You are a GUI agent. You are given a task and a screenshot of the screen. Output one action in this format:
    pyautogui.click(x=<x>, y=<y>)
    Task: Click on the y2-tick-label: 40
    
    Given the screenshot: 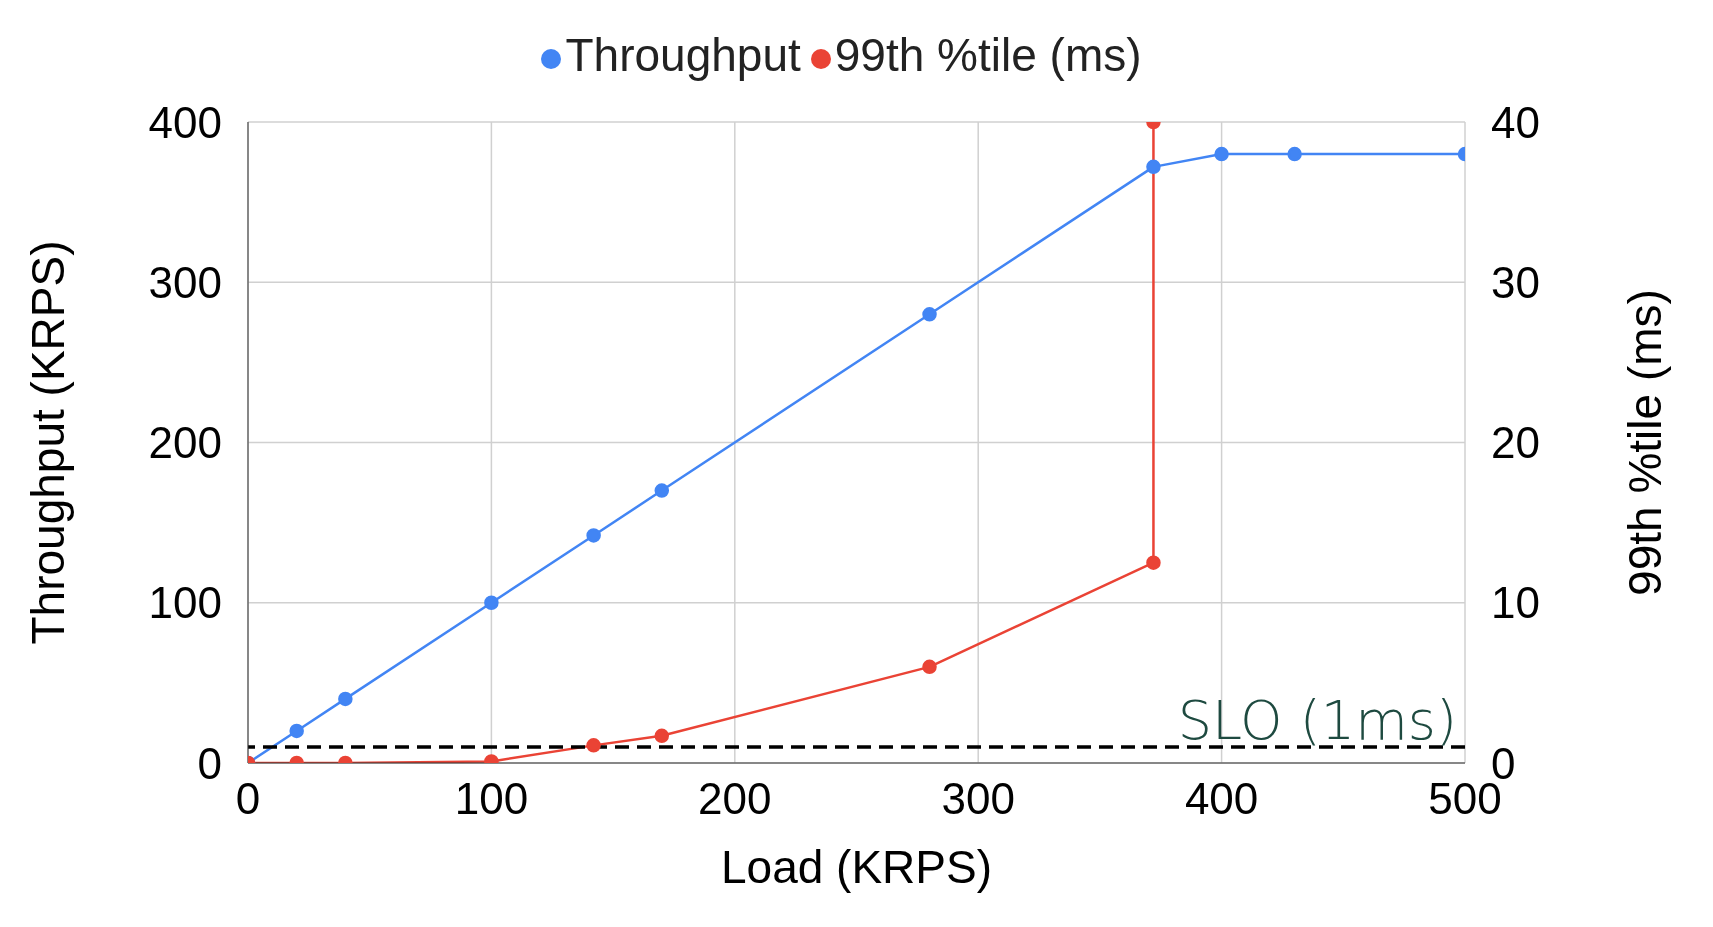 What is the action you would take?
    pyautogui.click(x=1515, y=122)
    